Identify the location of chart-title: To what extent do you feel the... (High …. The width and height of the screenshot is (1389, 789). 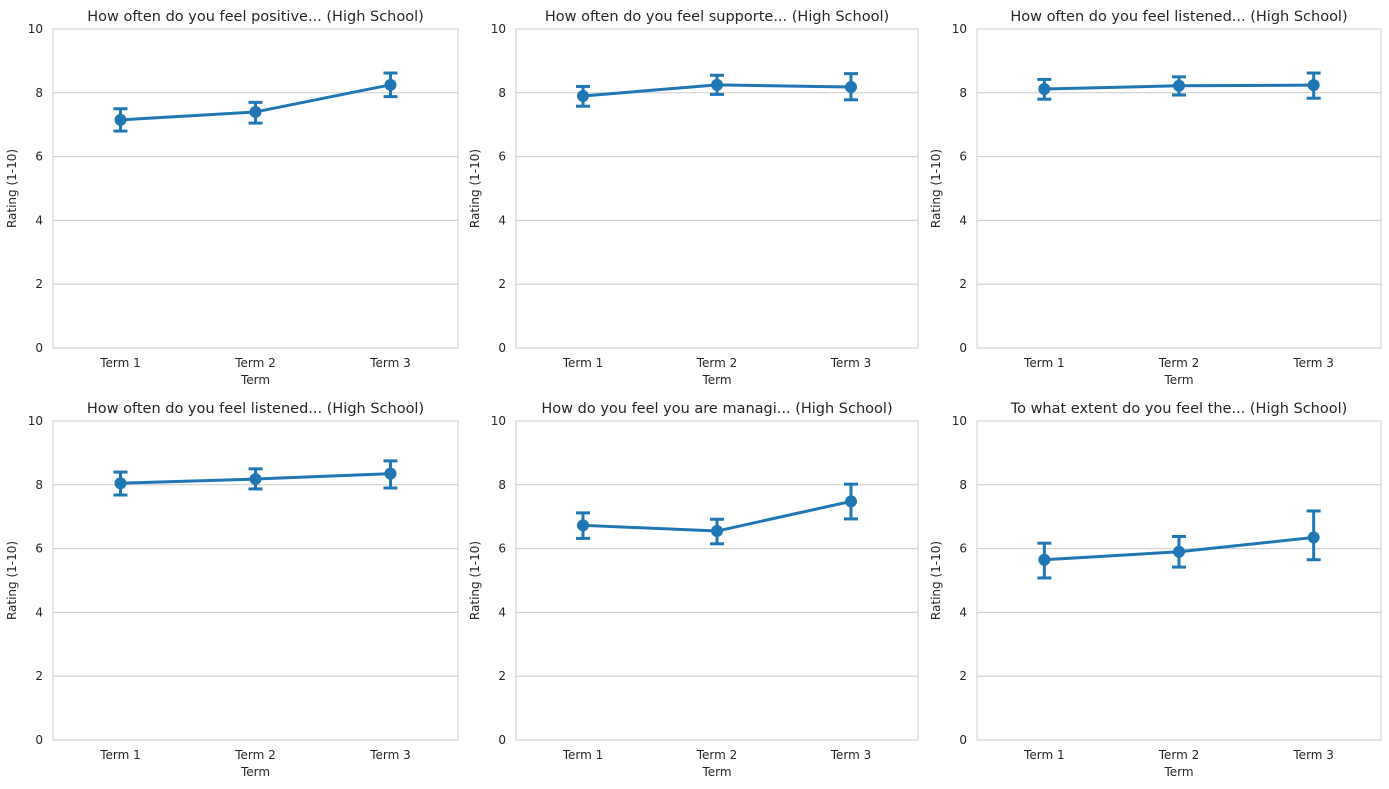
(1179, 409).